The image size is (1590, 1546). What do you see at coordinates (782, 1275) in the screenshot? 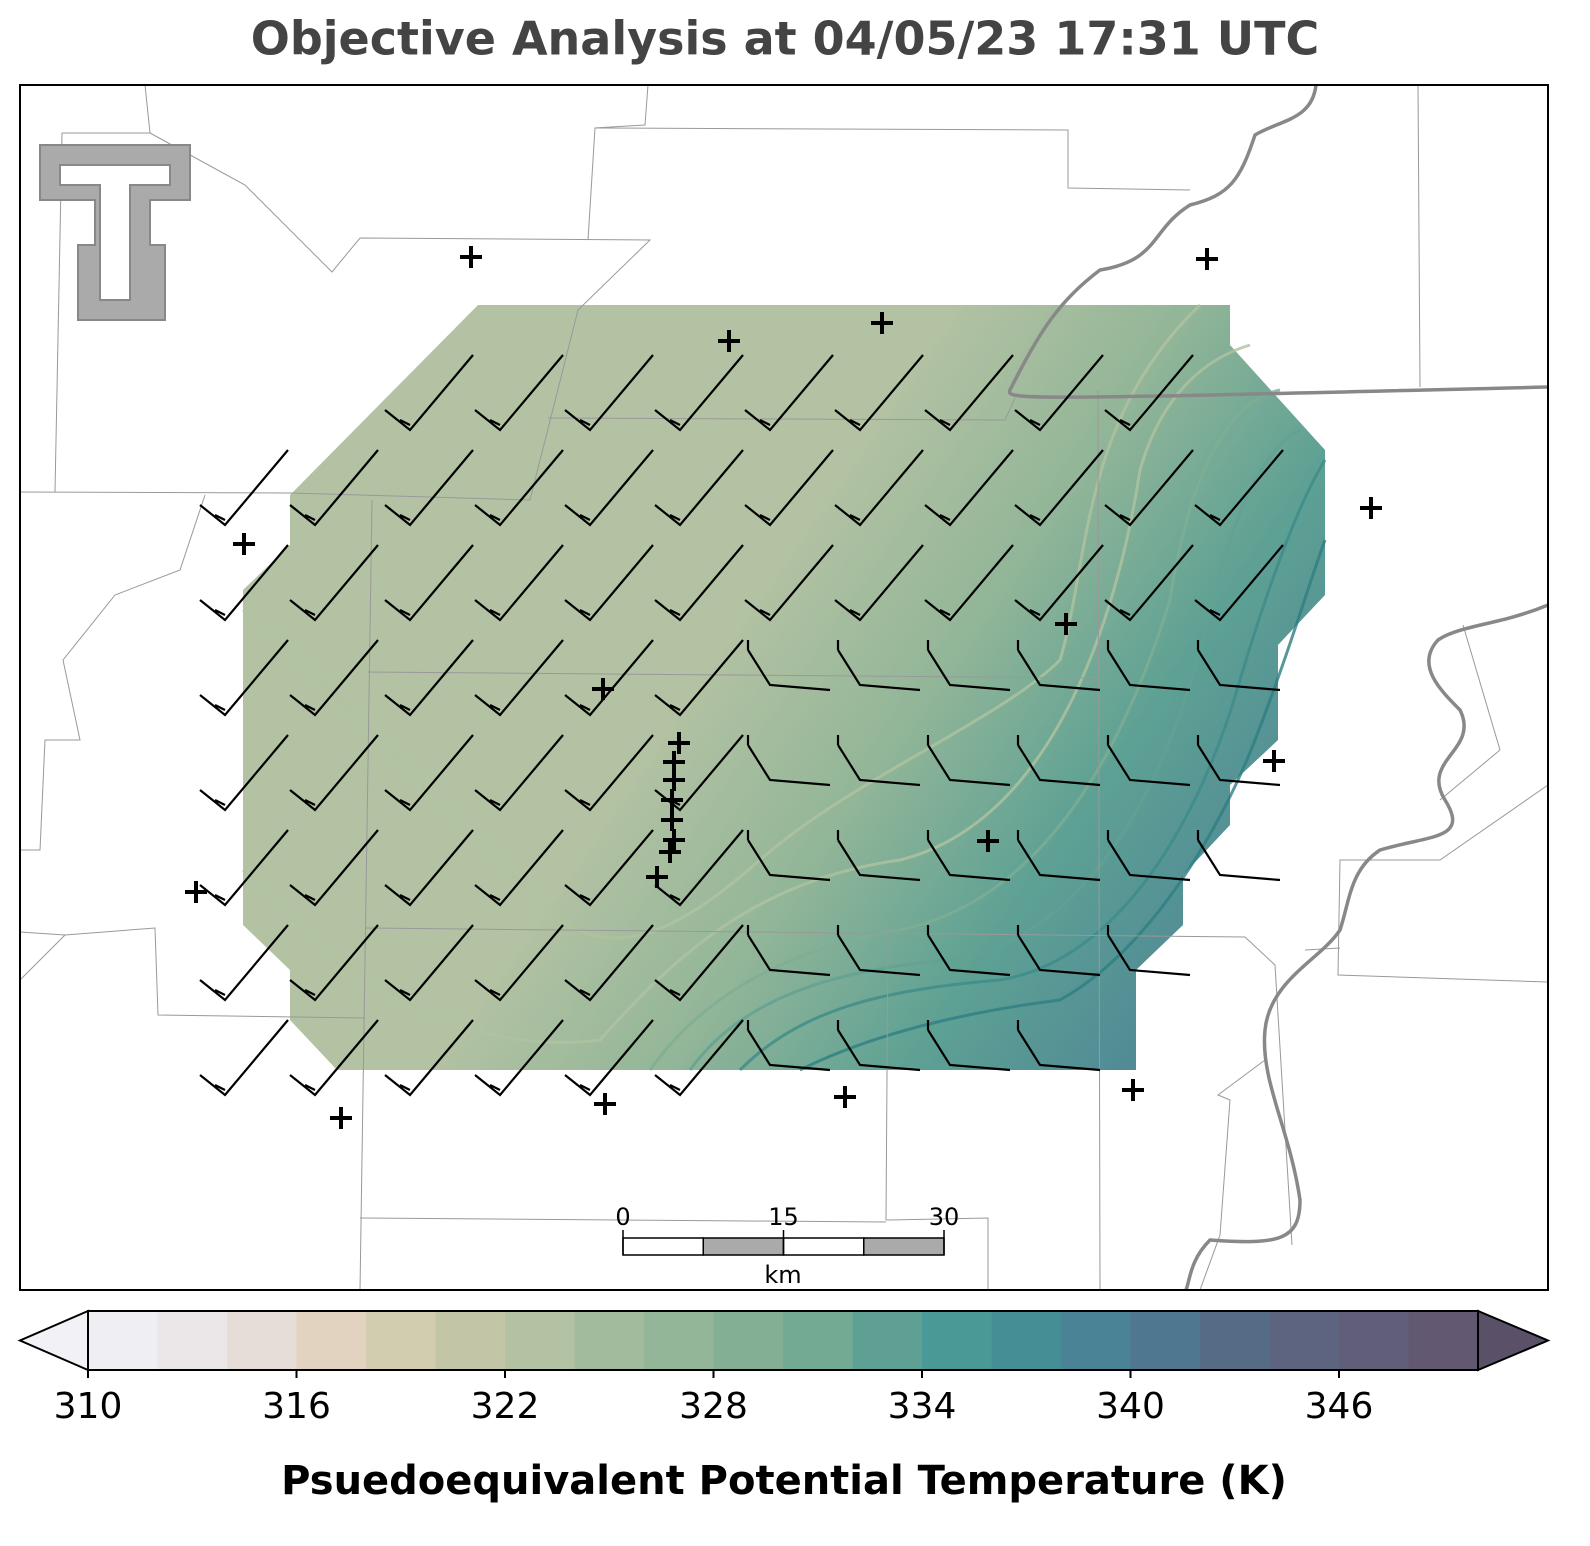
I see `scale-unit: km` at bounding box center [782, 1275].